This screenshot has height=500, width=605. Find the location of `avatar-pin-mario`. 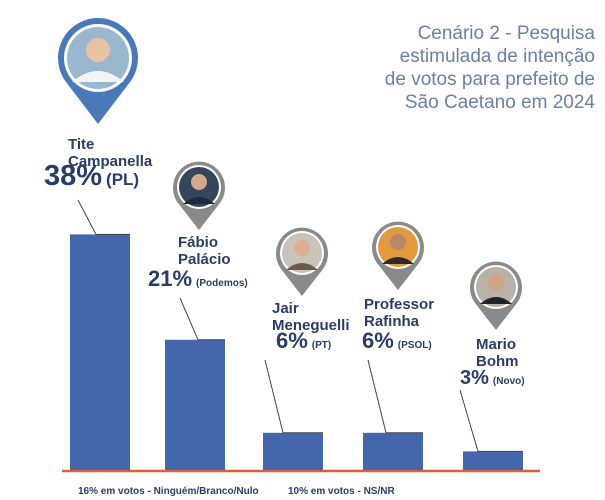

avatar-pin-mario is located at coordinates (496, 296).